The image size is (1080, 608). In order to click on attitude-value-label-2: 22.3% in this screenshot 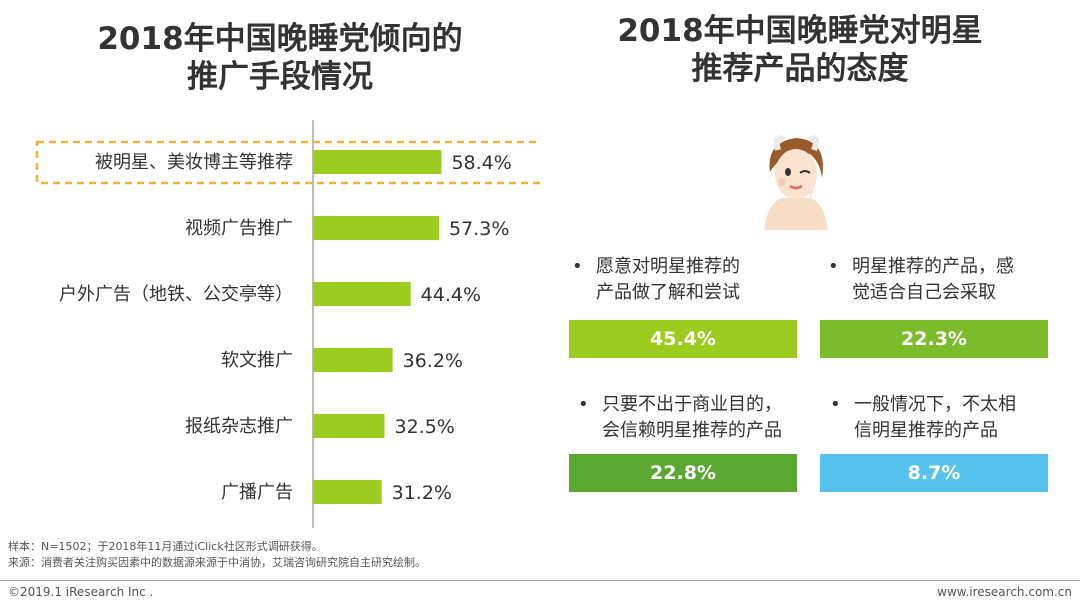, I will do `click(934, 339)`.